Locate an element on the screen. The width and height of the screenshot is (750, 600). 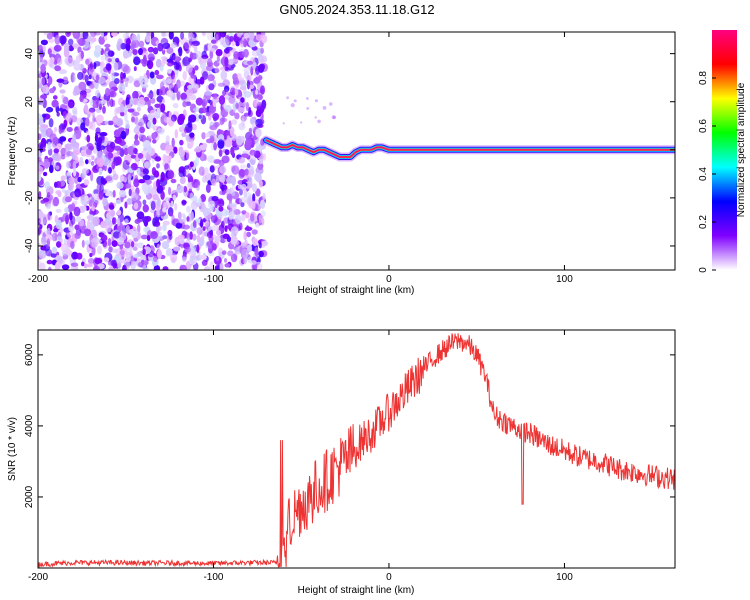
colorbar-gradient is located at coordinates (724, 150).